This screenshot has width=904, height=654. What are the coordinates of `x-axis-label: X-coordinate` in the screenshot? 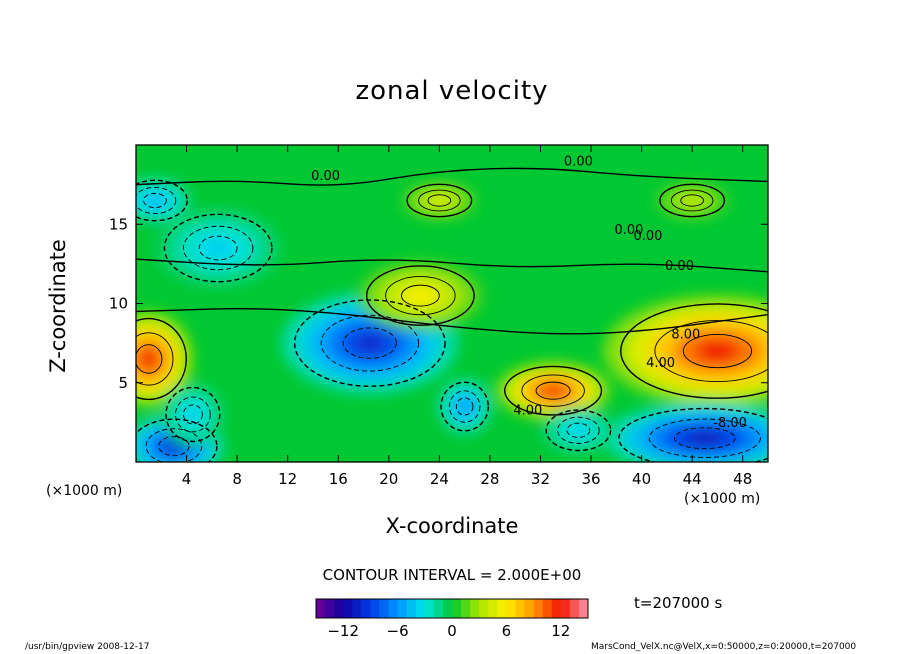 It's located at (452, 526).